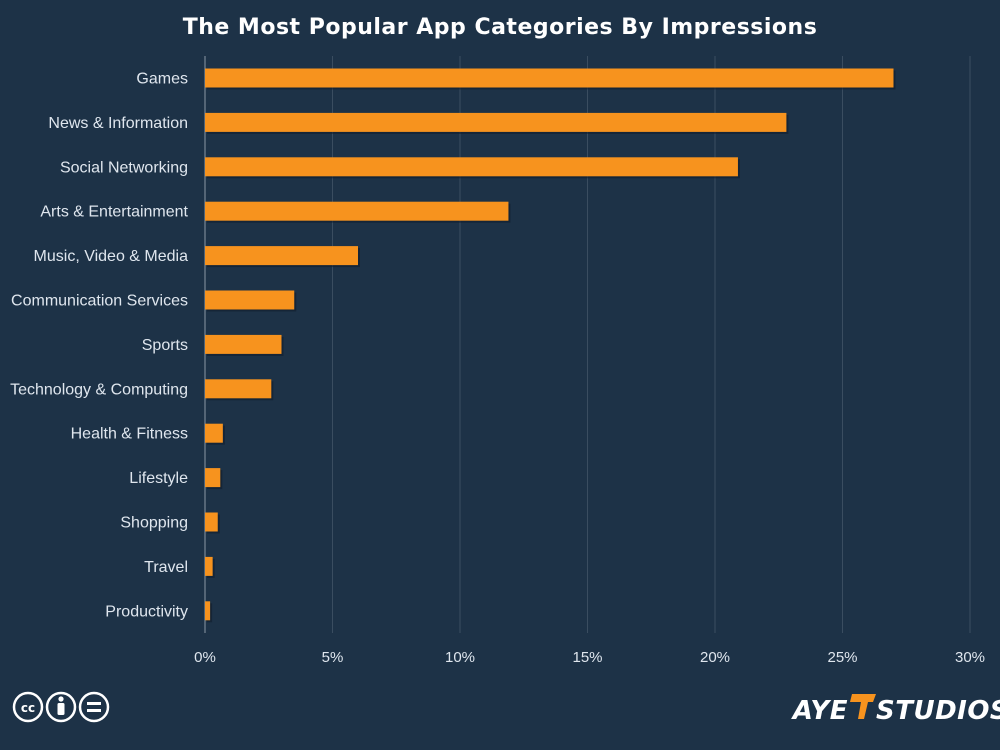 Image resolution: width=1000 pixels, height=750 pixels. Describe the element at coordinates (146, 611) in the screenshot. I see `category-label: Productivity` at that location.